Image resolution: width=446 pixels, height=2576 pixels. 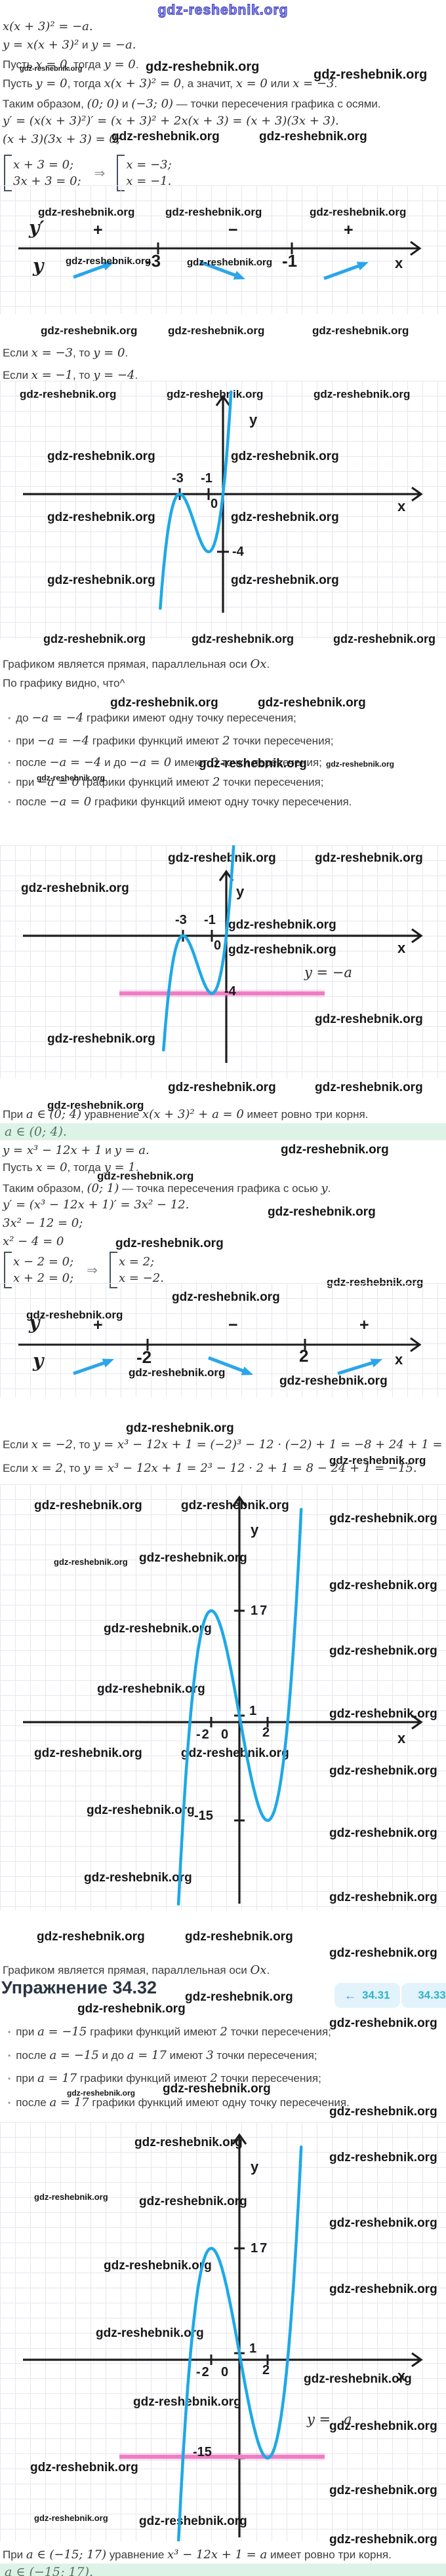 What do you see at coordinates (48, 26) in the screenshot?
I see `equation-line: x(x + 3)² = −a.` at bounding box center [48, 26].